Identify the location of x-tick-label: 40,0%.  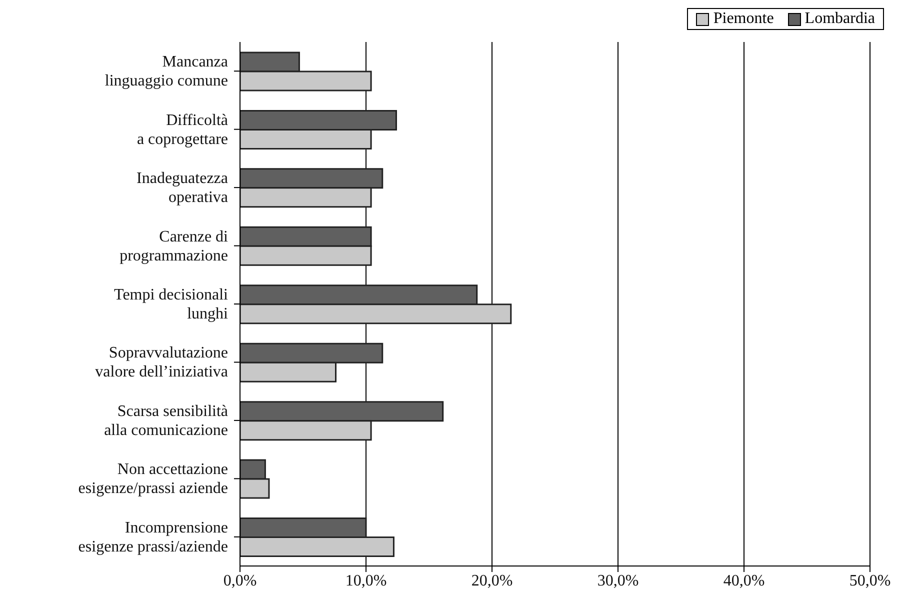
(744, 581).